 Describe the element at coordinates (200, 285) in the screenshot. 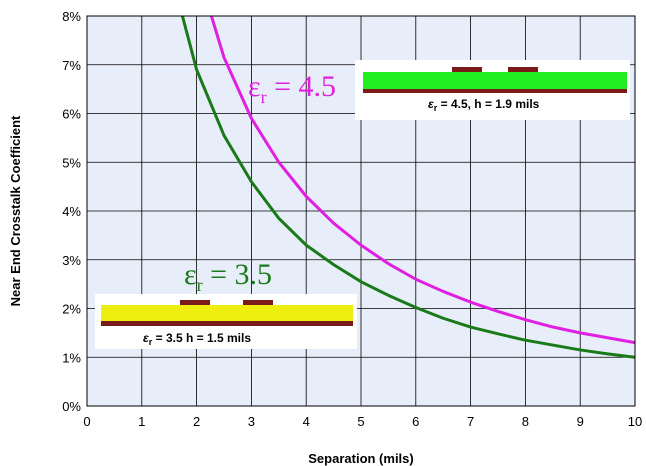

I see `annotation-er-3.5-sub: r` at that location.